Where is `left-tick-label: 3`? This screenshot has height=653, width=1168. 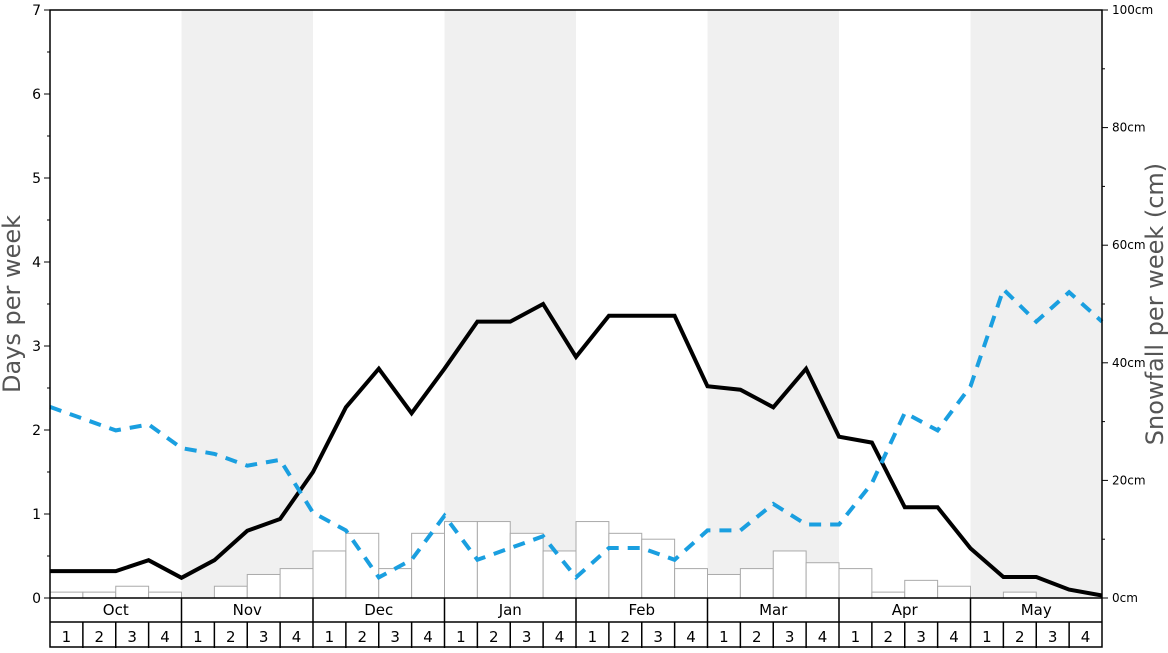 left-tick-label: 3 is located at coordinates (36, 347).